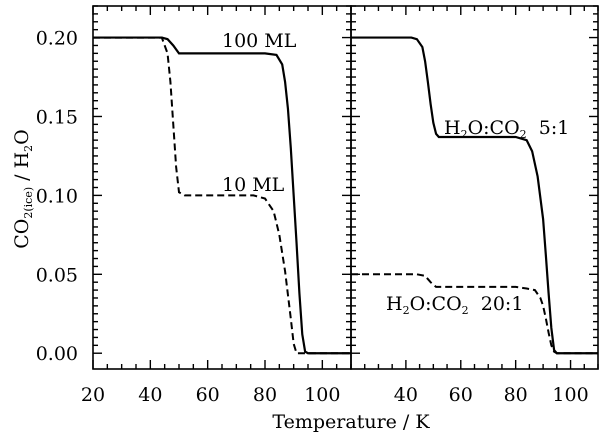  I want to click on y-tick-label: 0.00, so click(57, 354).